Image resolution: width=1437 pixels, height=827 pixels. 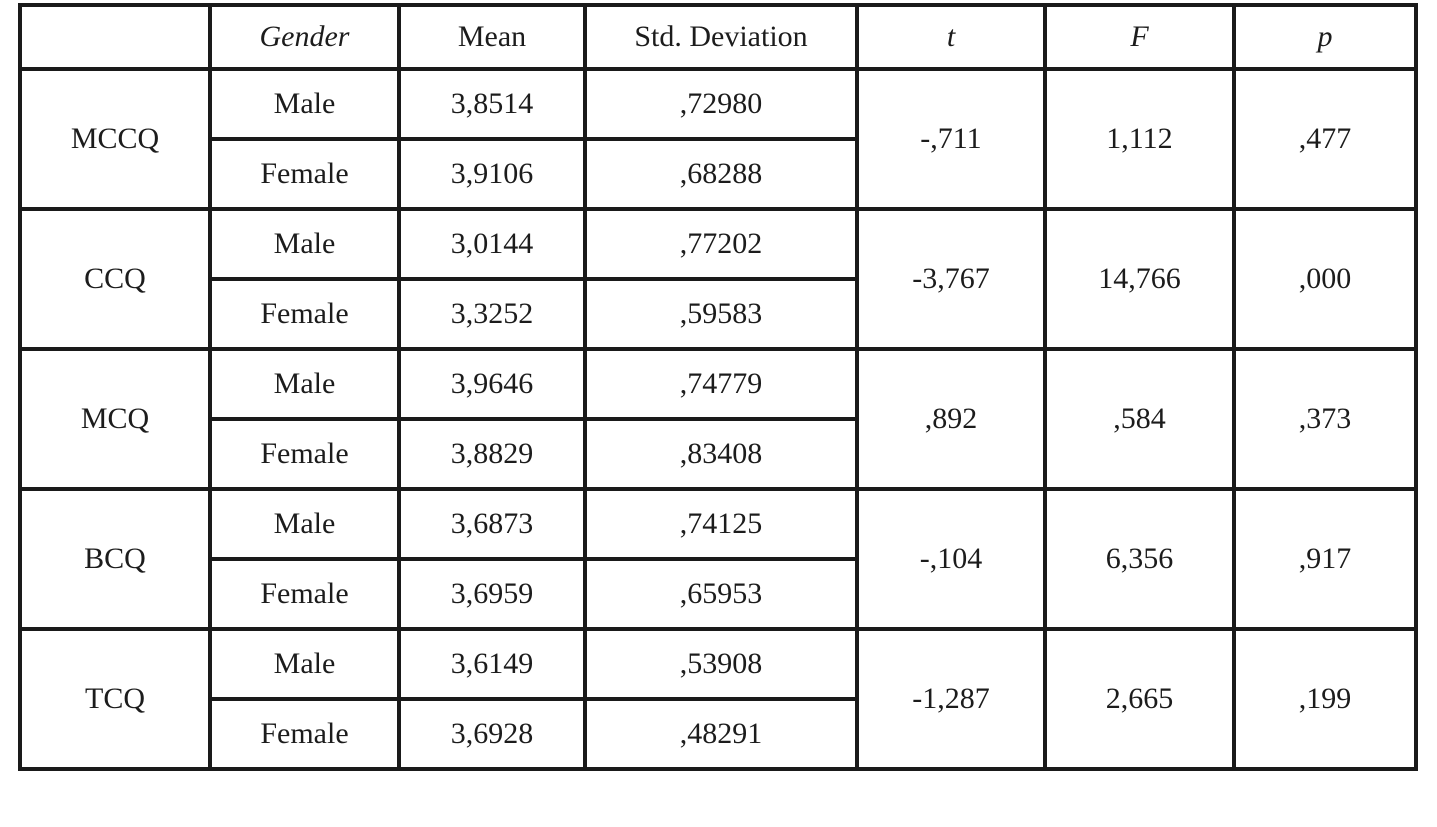 What do you see at coordinates (115, 559) in the screenshot?
I see `row-label-bcq: BCQ` at bounding box center [115, 559].